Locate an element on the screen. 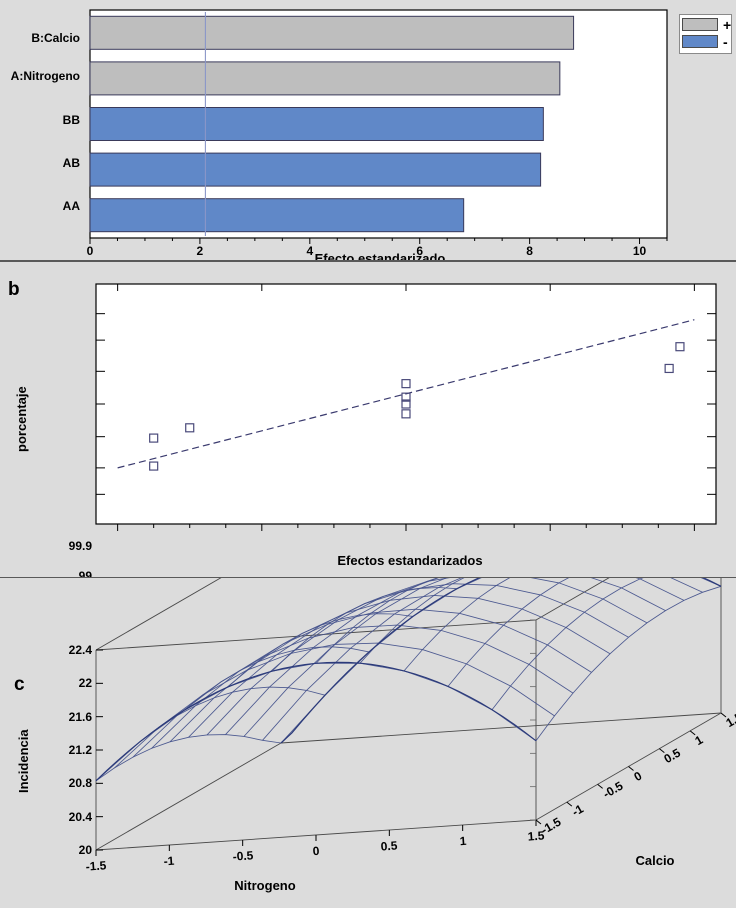 The image size is (736, 908). surface-edge-front is located at coordinates (316, 721).